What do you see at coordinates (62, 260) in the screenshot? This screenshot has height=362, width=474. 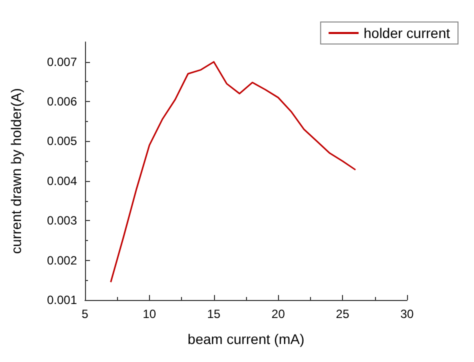 I see `y-tick-label: 0.002` at bounding box center [62, 260].